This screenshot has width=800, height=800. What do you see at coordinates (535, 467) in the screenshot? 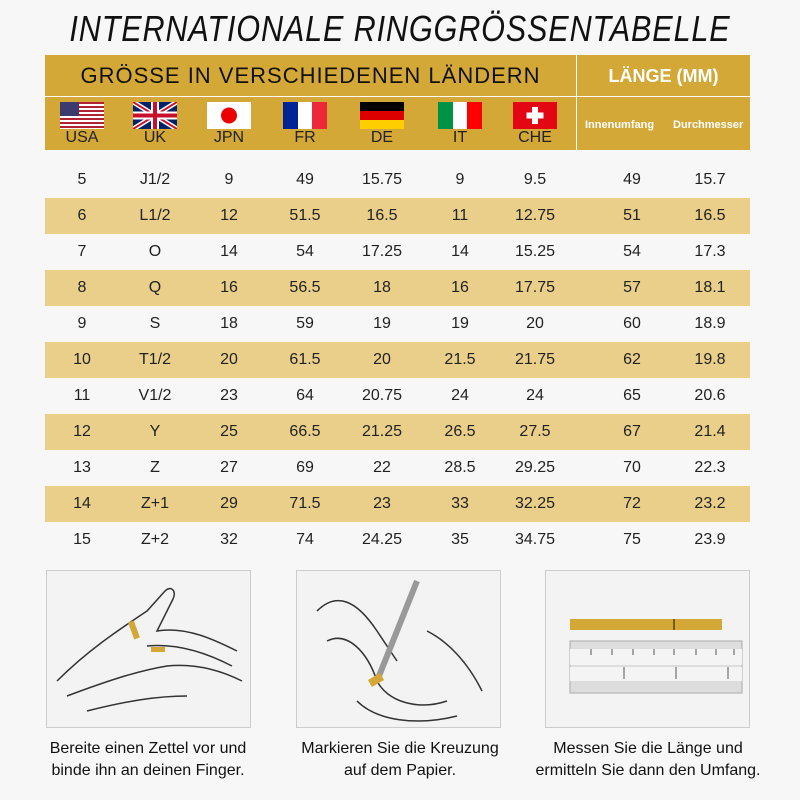
I see `table-cell: 29.25` at bounding box center [535, 467].